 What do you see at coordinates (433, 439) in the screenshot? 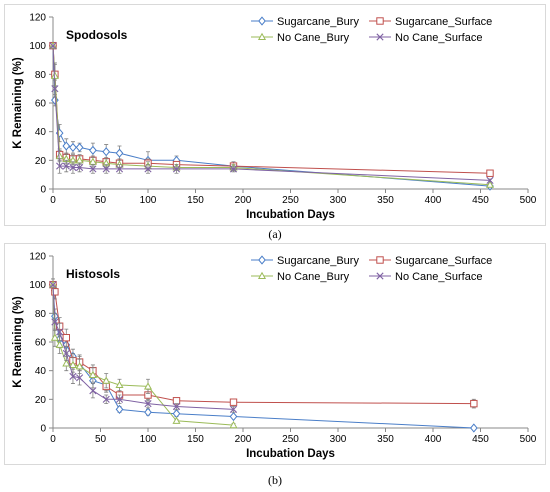
I see `chart-b-x-tick-label: 400` at bounding box center [433, 439].